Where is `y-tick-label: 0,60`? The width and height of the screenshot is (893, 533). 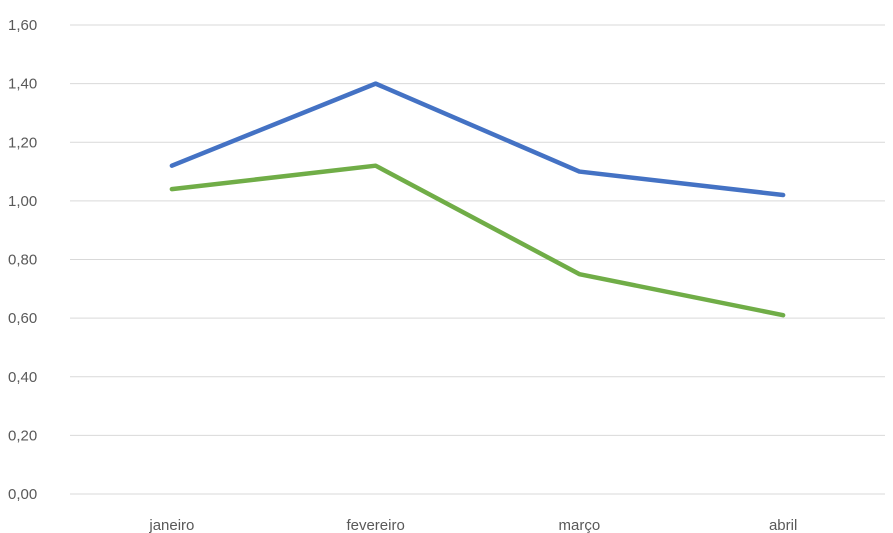 y-tick-label: 0,60 is located at coordinates (22, 318).